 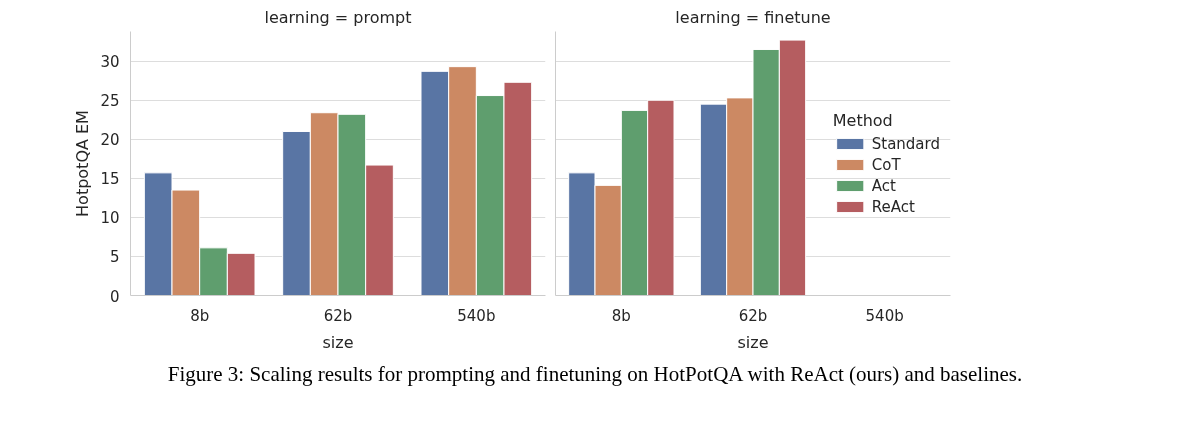 What do you see at coordinates (114, 257) in the screenshot?
I see `y-tick-label: 5` at bounding box center [114, 257].